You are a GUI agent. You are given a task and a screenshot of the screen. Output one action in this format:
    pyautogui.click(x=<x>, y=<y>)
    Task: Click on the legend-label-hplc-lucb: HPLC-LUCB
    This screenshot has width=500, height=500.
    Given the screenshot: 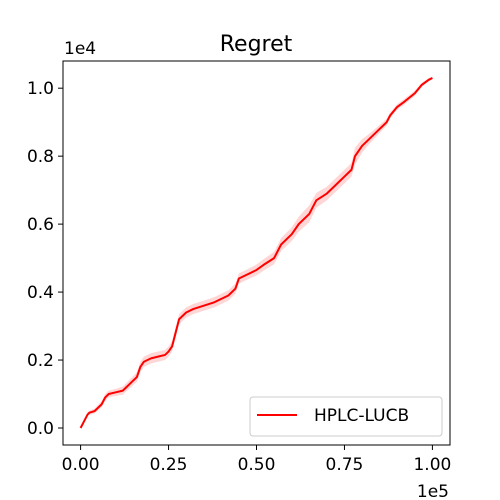 What is the action you would take?
    pyautogui.click(x=361, y=416)
    